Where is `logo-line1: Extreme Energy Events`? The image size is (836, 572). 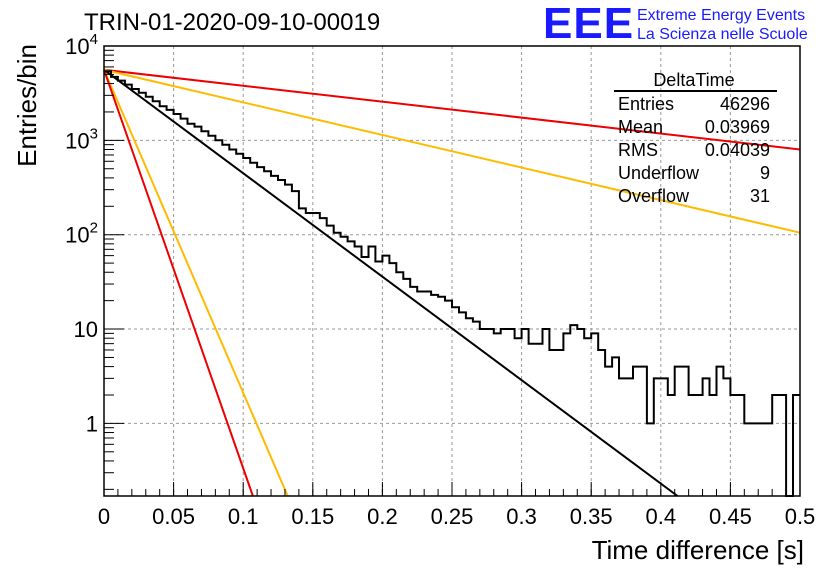
logo-line1: Extreme Energy Events is located at coordinates (721, 15).